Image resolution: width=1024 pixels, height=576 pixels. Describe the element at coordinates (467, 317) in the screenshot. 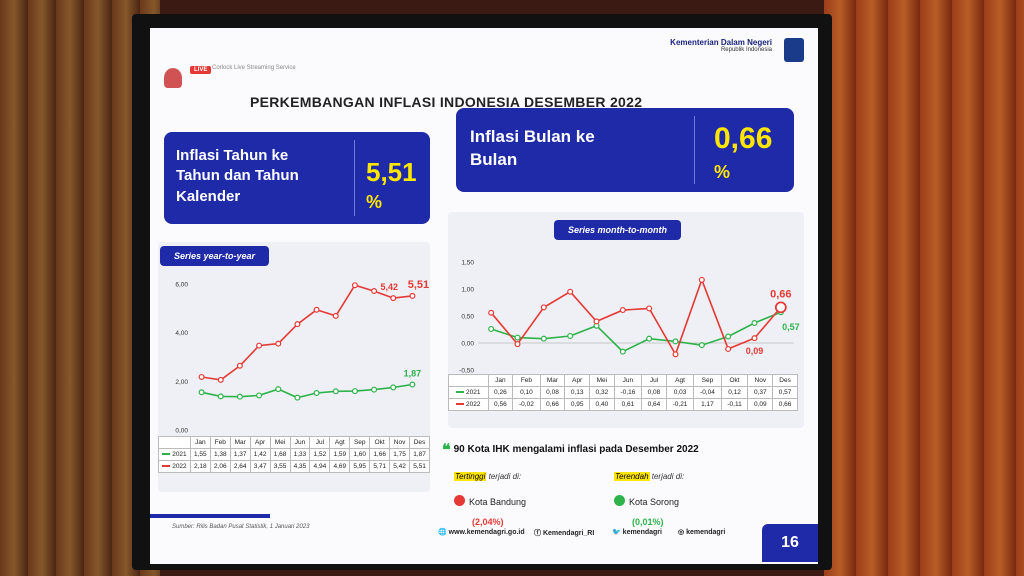

I see `y-tick-label: 0,50` at that location.